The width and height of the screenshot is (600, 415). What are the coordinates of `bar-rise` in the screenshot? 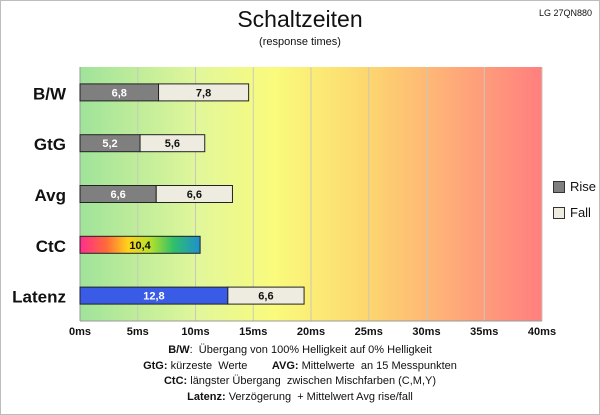 It's located at (140, 244).